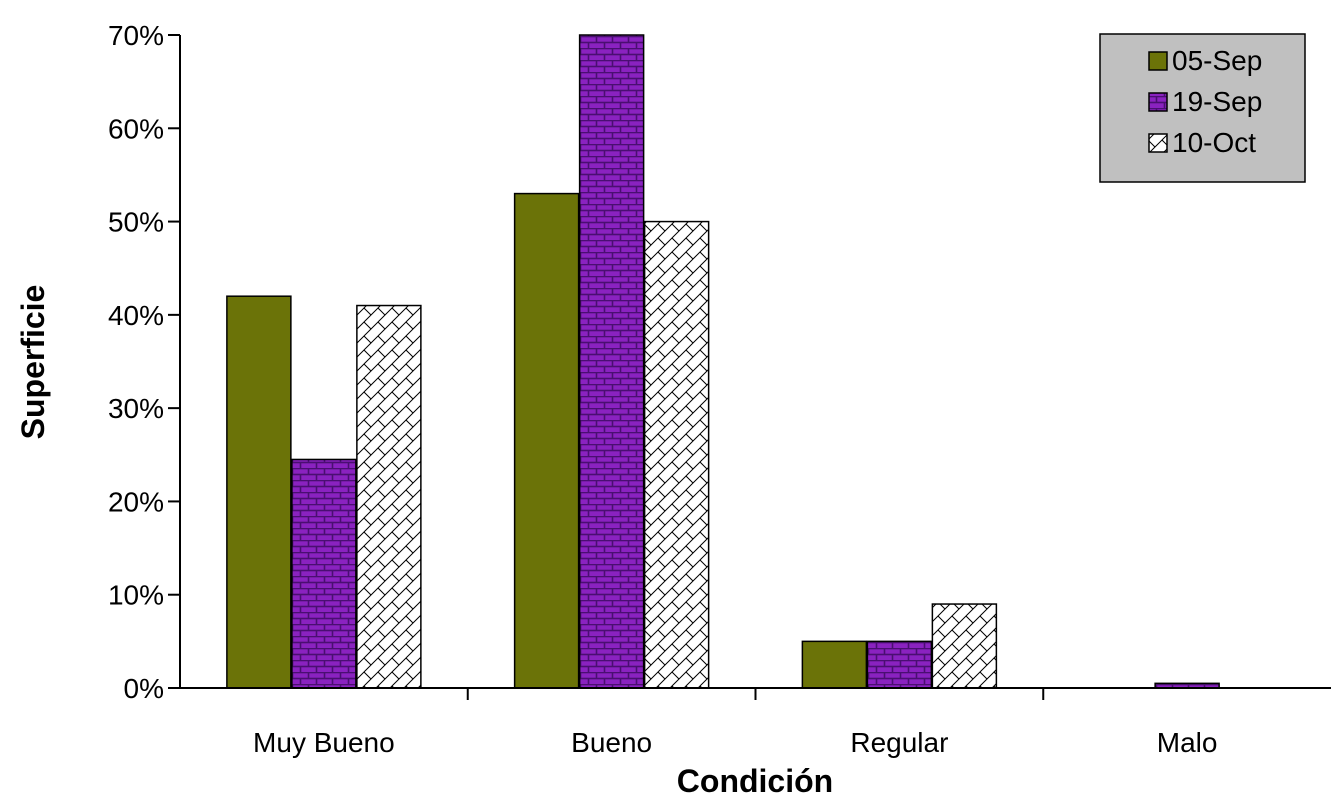 The height and width of the screenshot is (803, 1331). I want to click on x-tick-label: Malo, so click(1187, 742).